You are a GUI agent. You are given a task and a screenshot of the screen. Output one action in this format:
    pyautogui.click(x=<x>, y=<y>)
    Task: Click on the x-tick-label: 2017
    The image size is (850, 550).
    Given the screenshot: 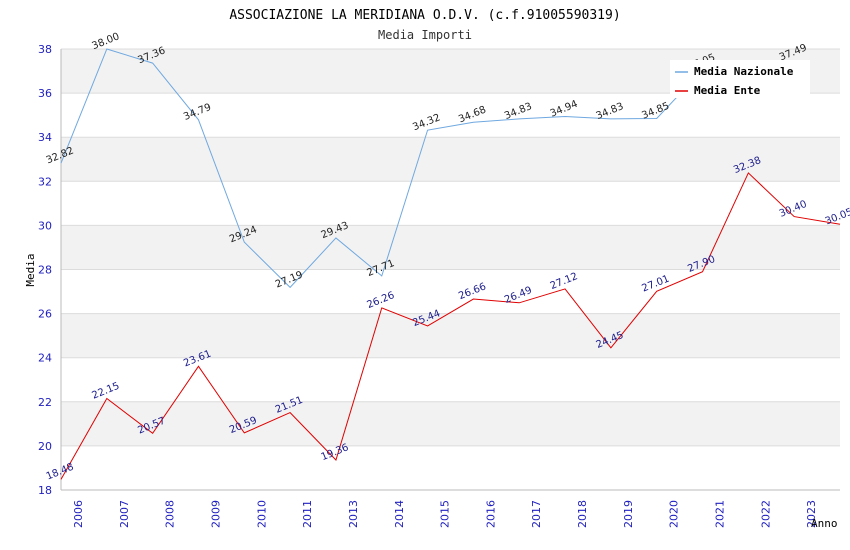 What is the action you would take?
    pyautogui.click(x=536, y=514)
    